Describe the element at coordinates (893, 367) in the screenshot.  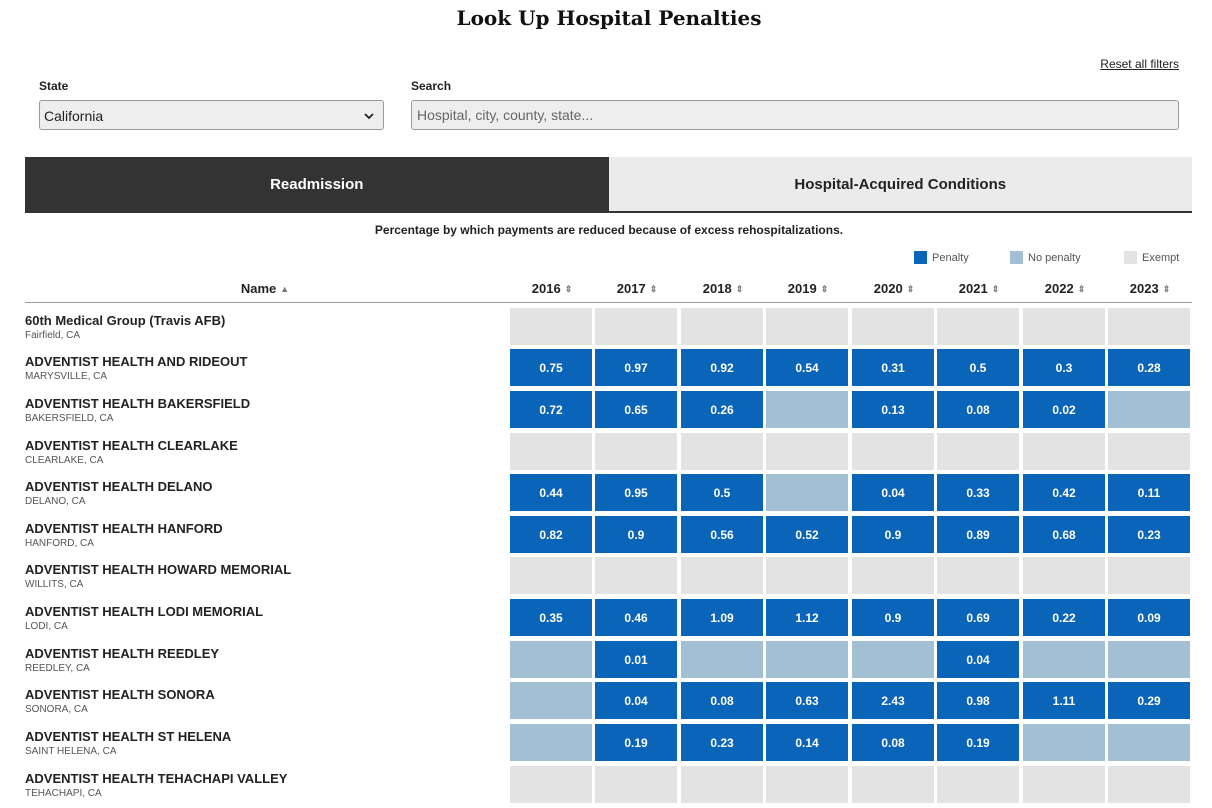
I see `penalty-cell-2020: 0.31` at that location.